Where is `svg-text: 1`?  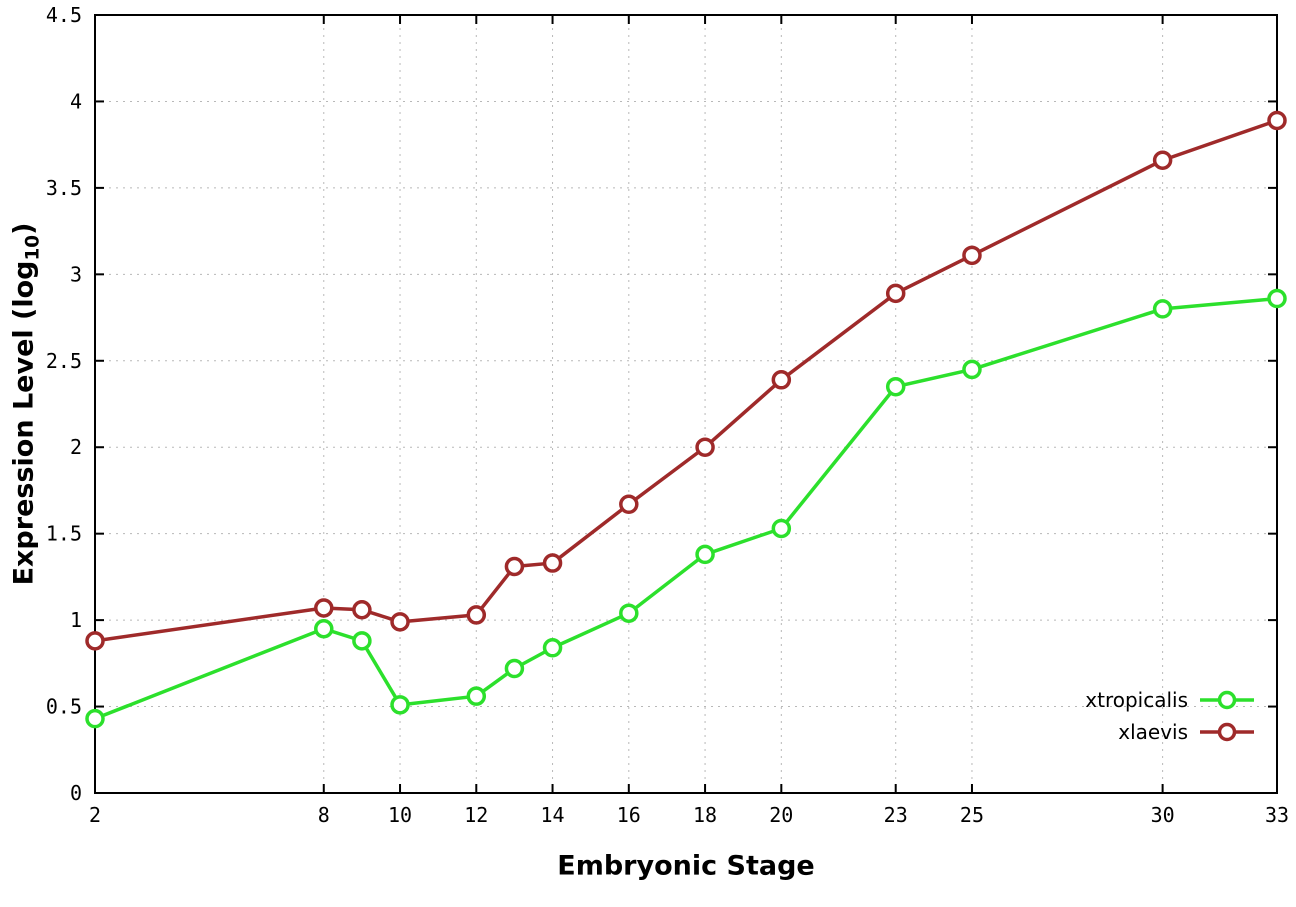 svg-text: 1 is located at coordinates (76, 620).